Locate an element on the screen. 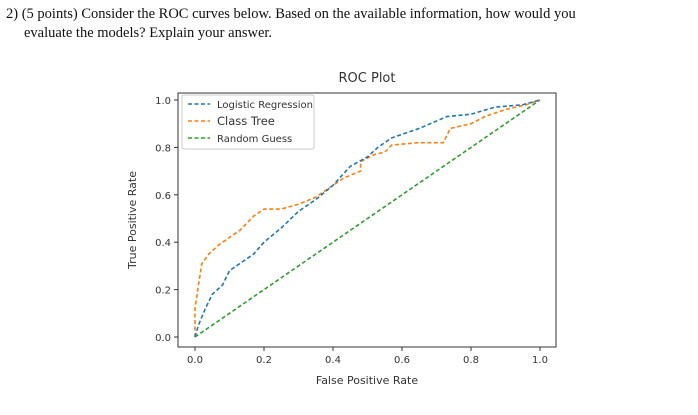 The image size is (698, 415). x-axis-label: False Positive Rate is located at coordinates (367, 380).